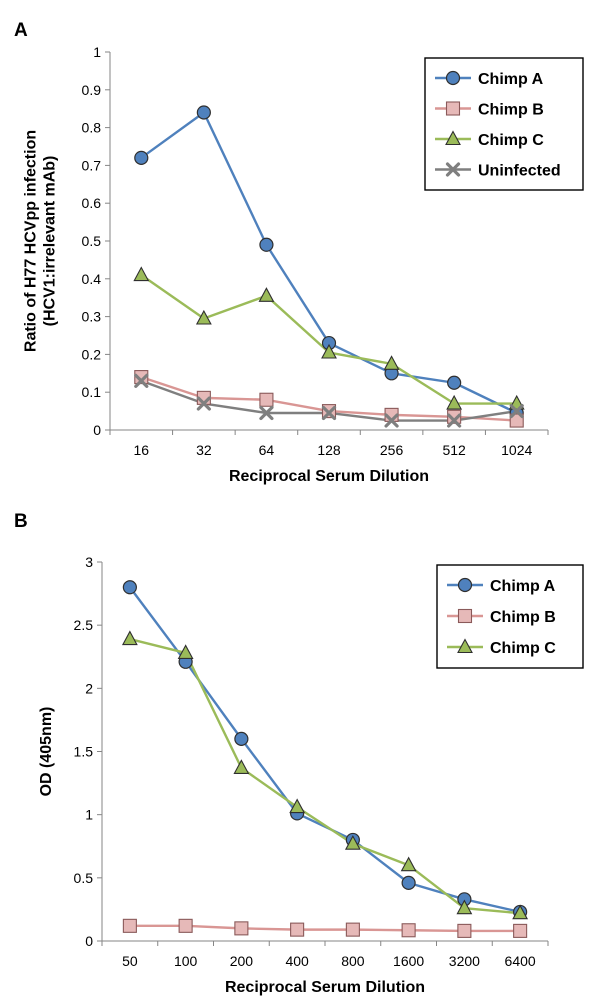 The width and height of the screenshot is (594, 996). I want to click on series-line-chimp-b, so click(325, 928).